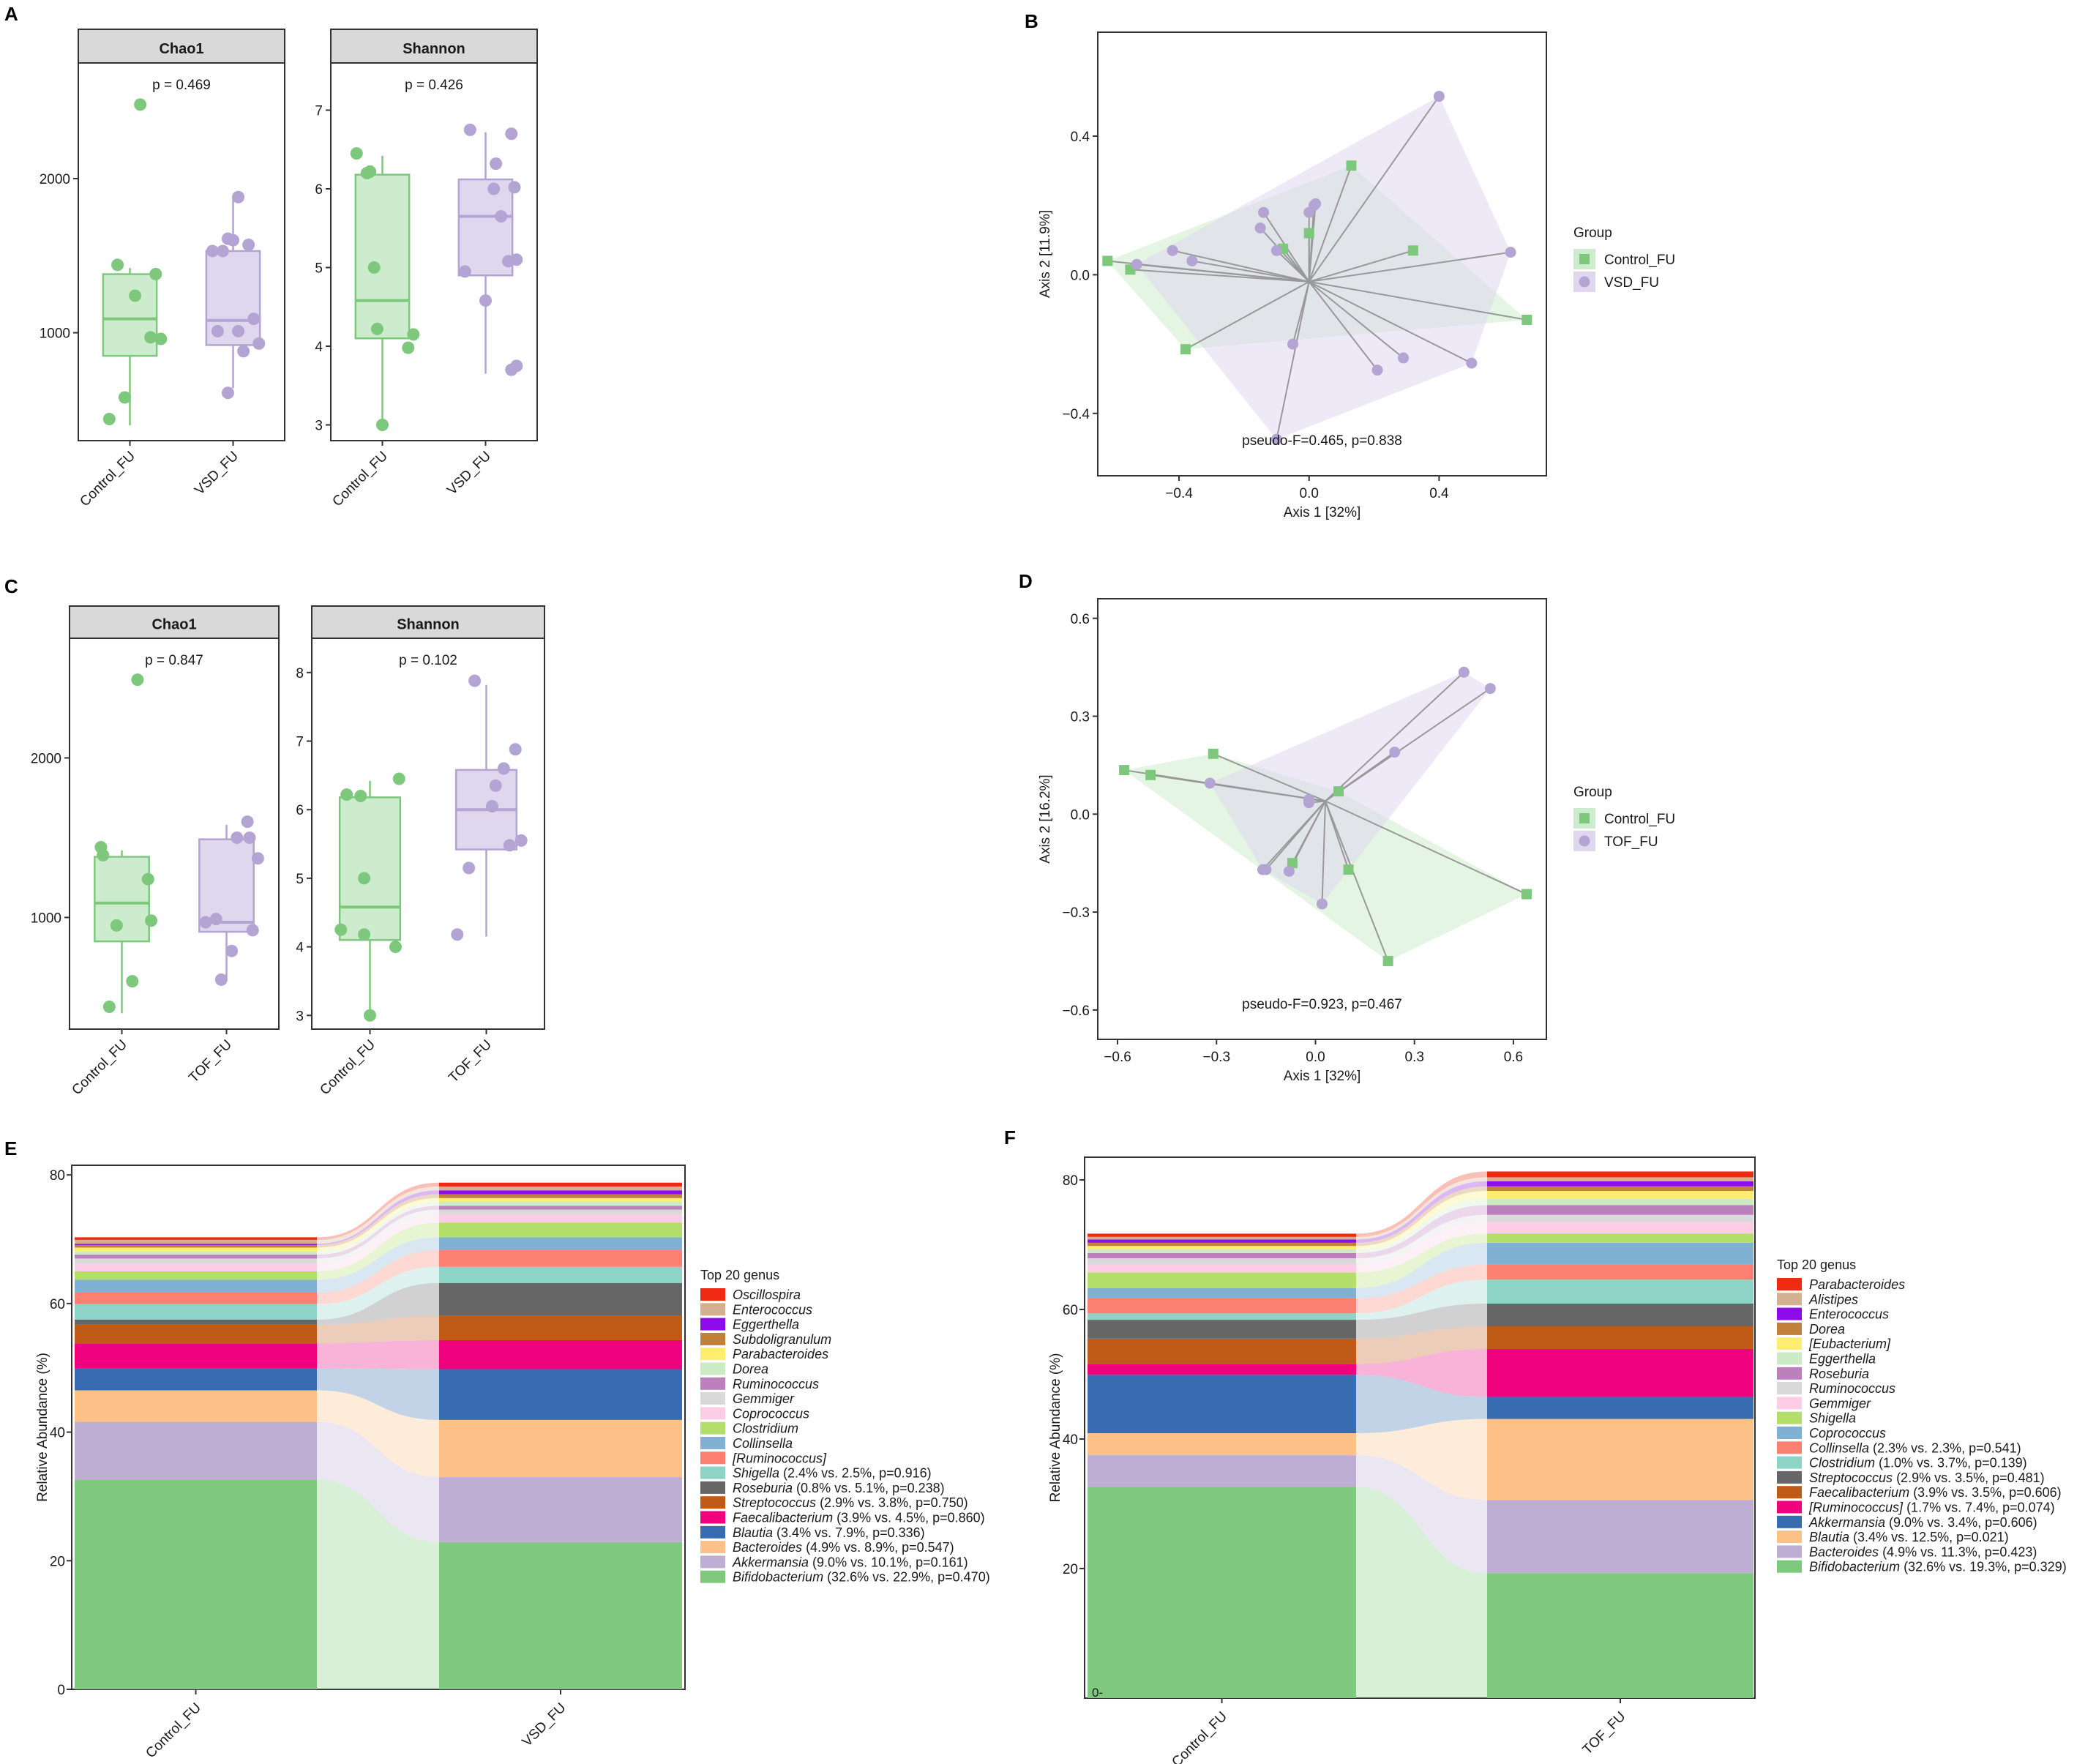 This screenshot has height=1764, width=2096. What do you see at coordinates (196, 1379) in the screenshot?
I see `bar-segment-Control_FU-Blautia` at bounding box center [196, 1379].